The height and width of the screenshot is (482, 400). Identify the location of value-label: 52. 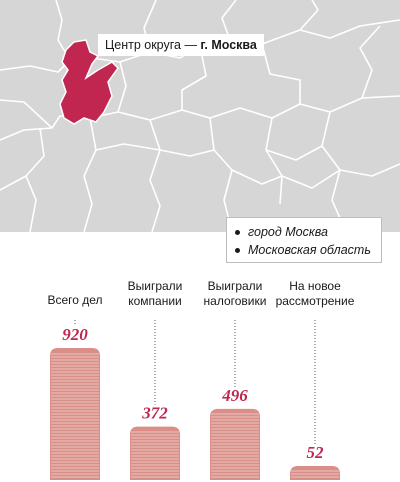
(316, 452).